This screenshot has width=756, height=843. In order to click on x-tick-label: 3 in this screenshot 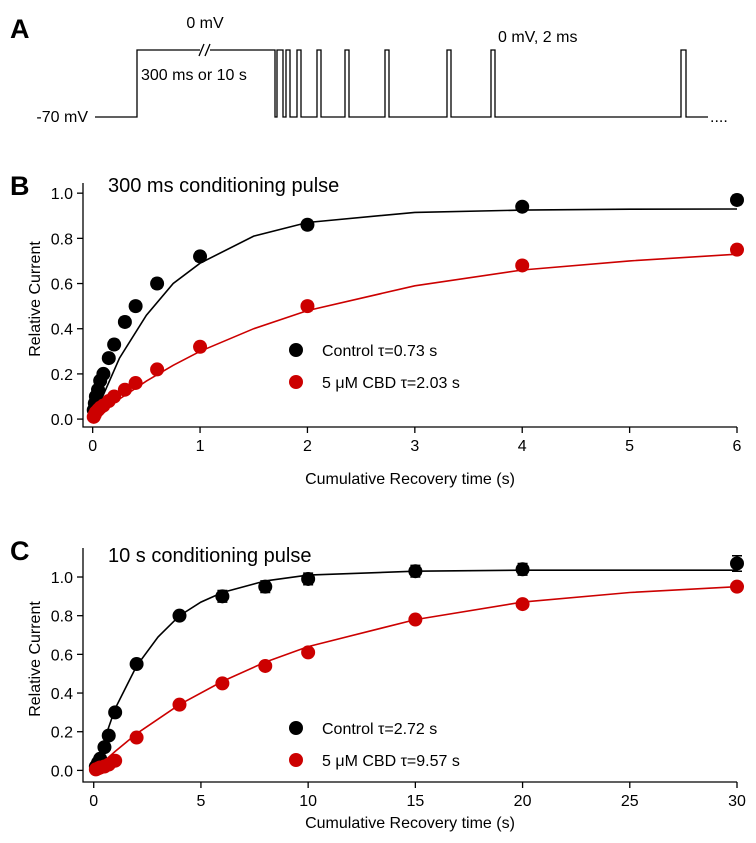, I will do `click(414, 446)`.